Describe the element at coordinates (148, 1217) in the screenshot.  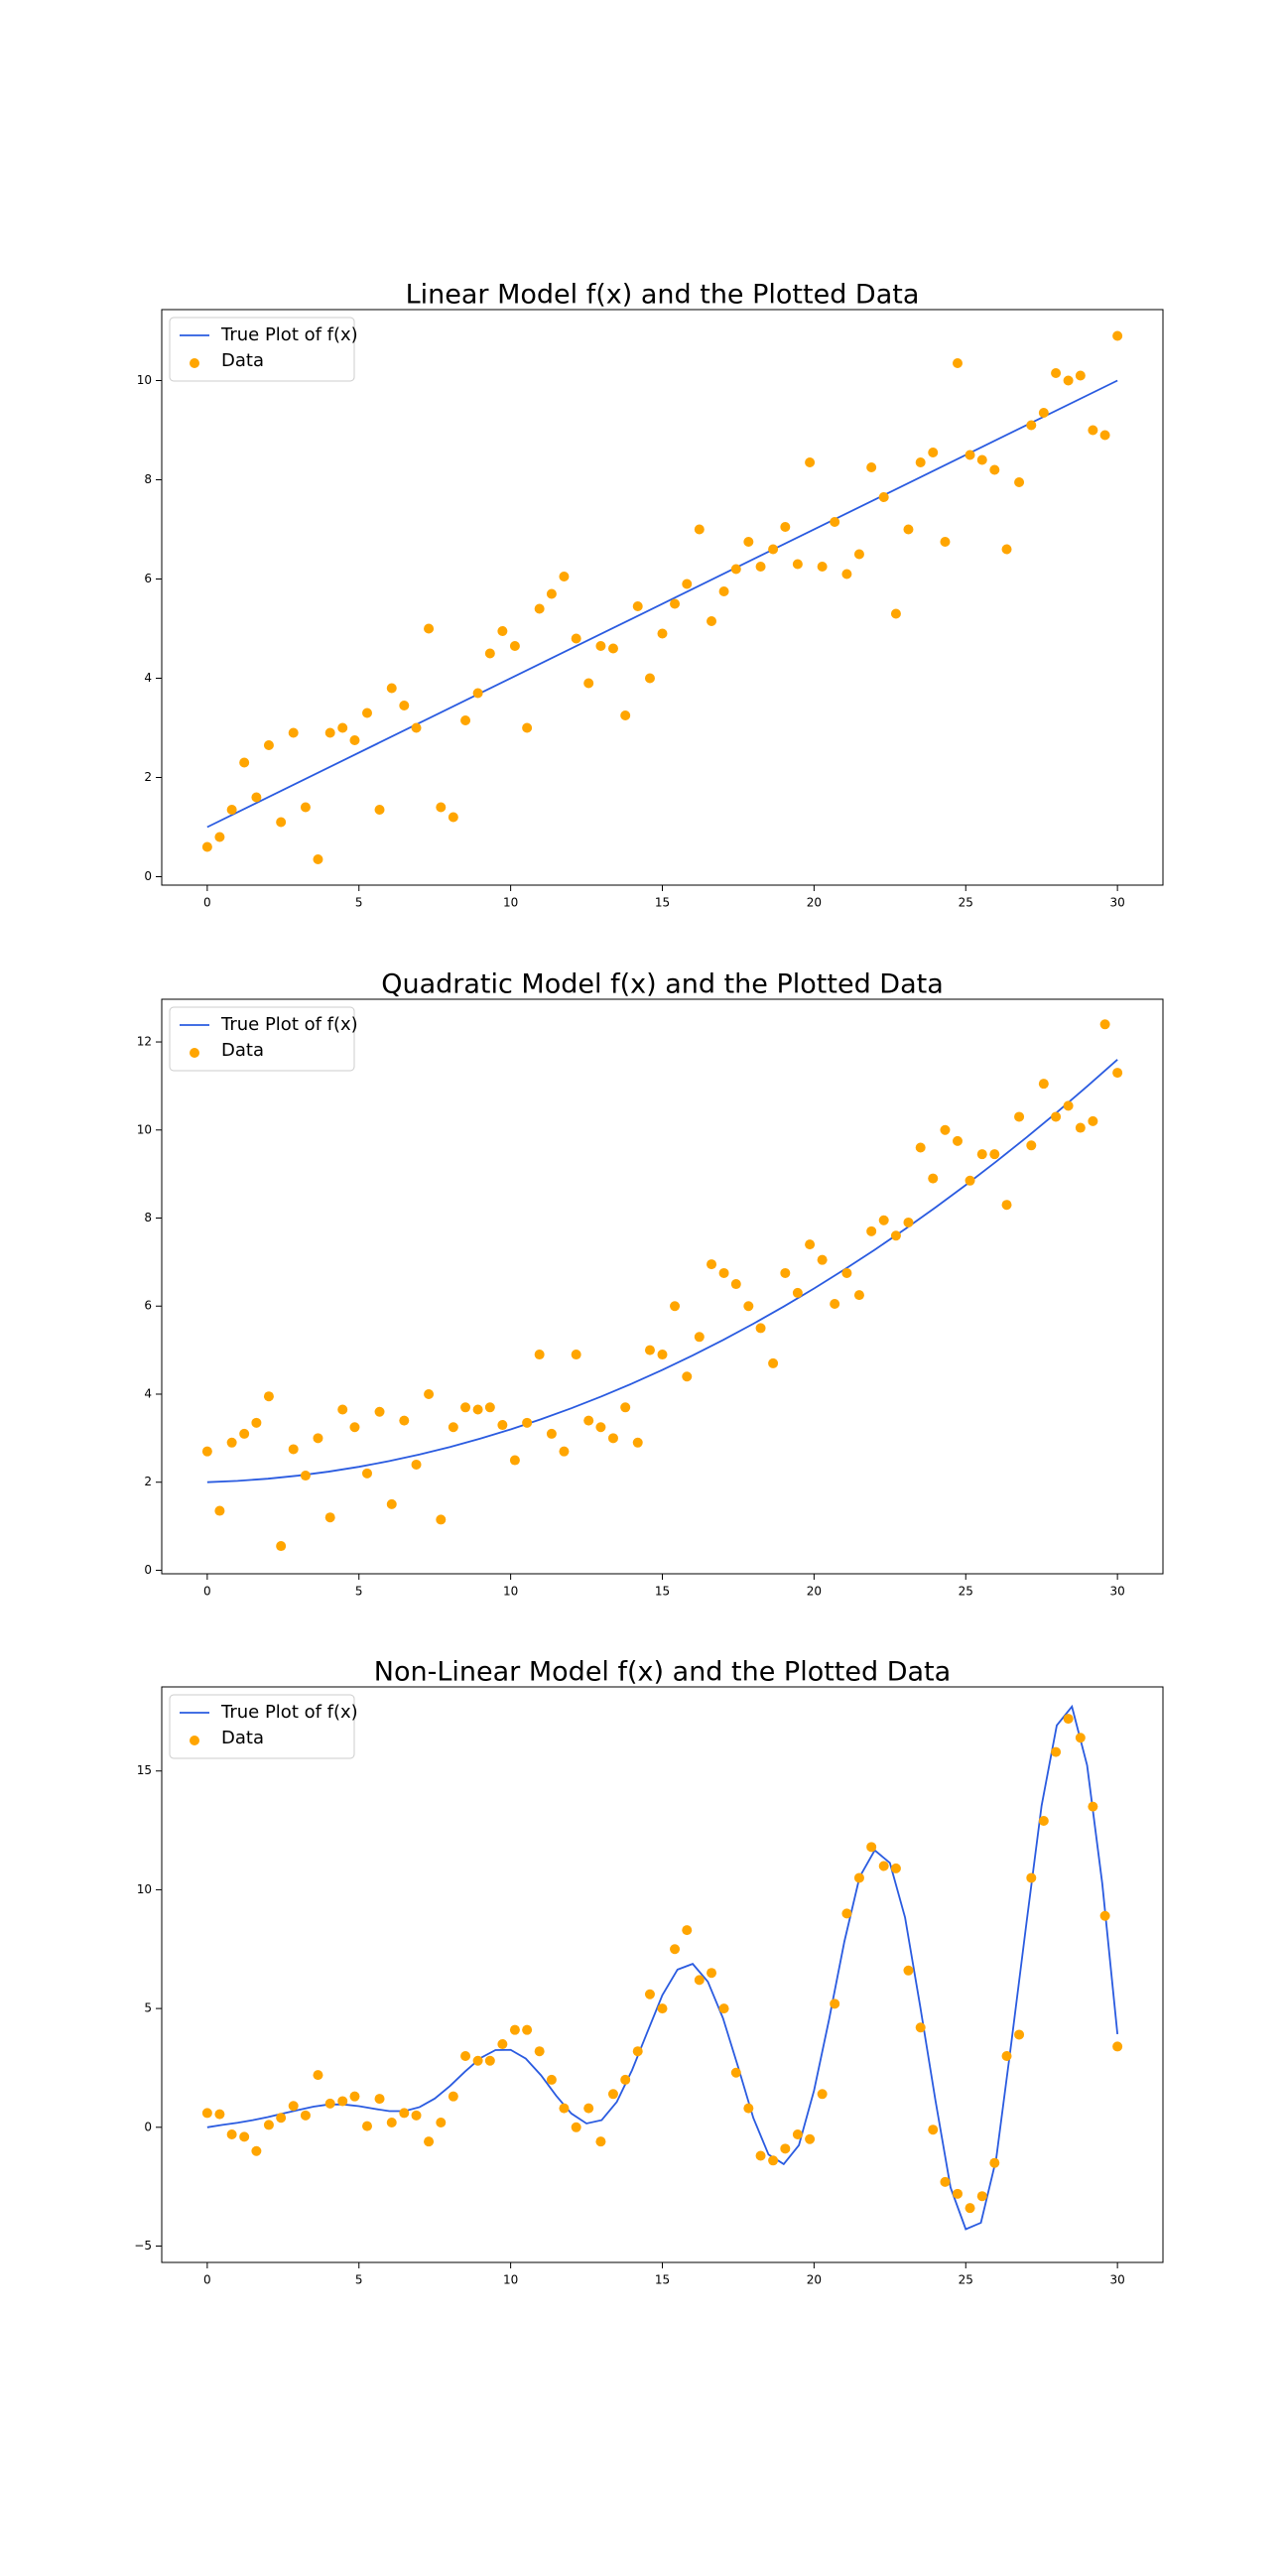
I see `y-tick-label: 8` at that location.